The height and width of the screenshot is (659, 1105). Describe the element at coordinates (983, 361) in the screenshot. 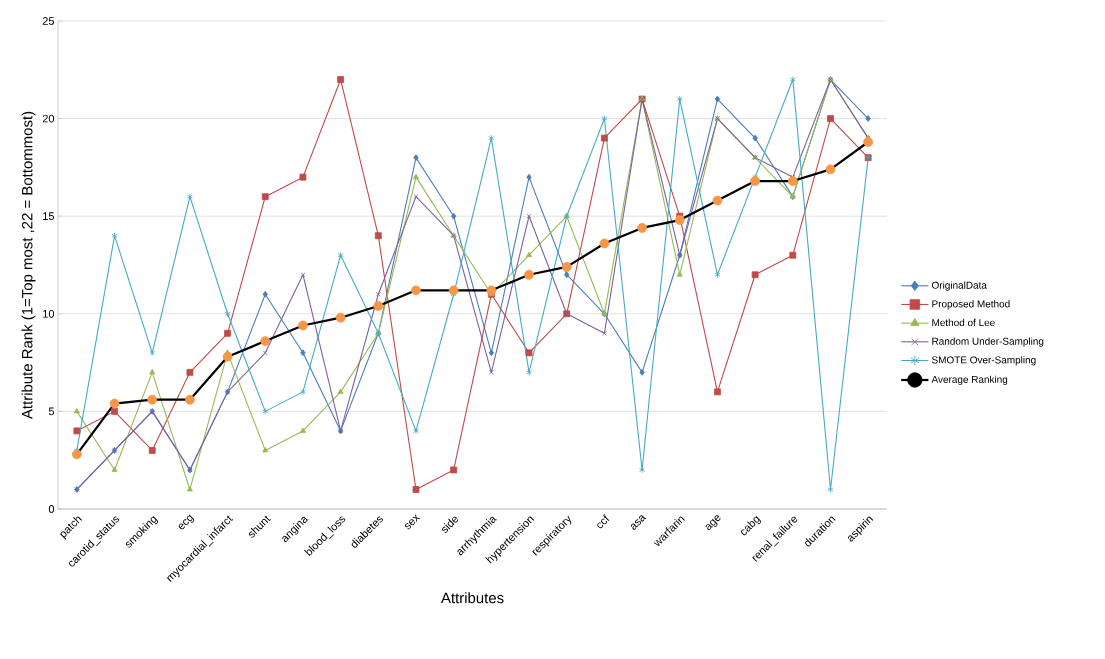

I see `legend-label: SMOTE Over-Sampling` at that location.